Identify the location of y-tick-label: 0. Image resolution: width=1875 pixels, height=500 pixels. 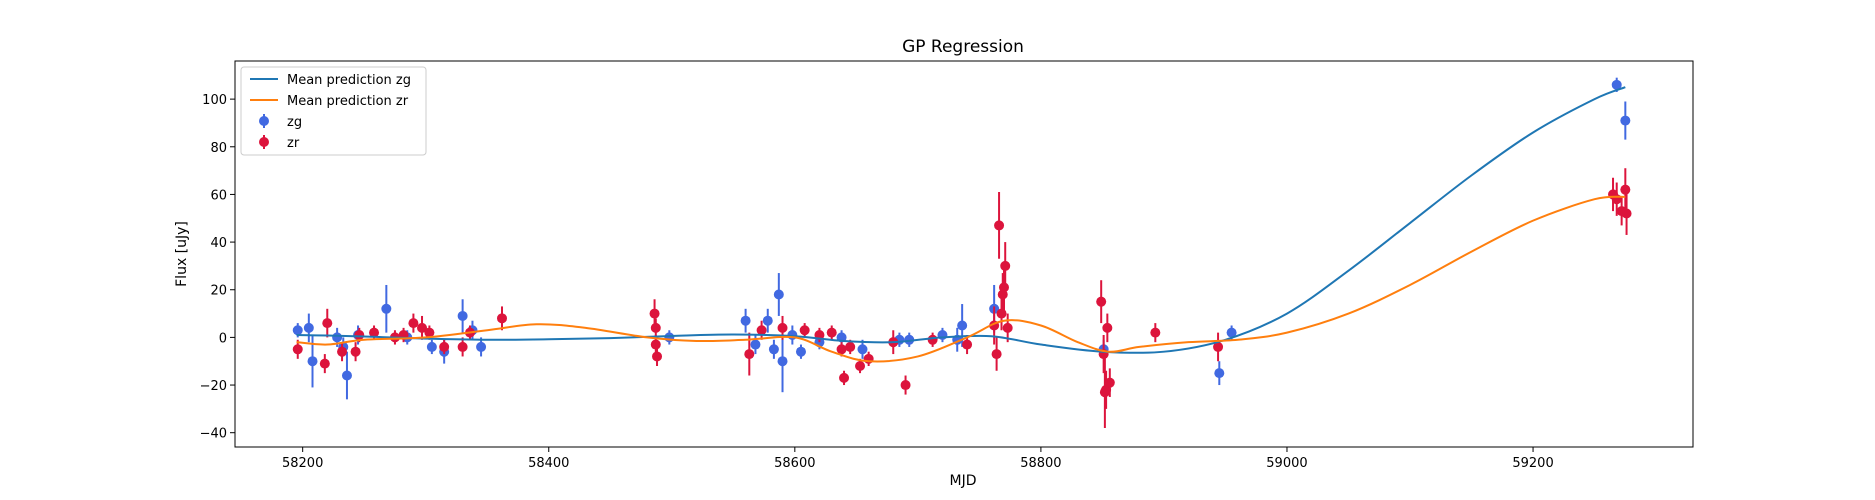
(223, 338).